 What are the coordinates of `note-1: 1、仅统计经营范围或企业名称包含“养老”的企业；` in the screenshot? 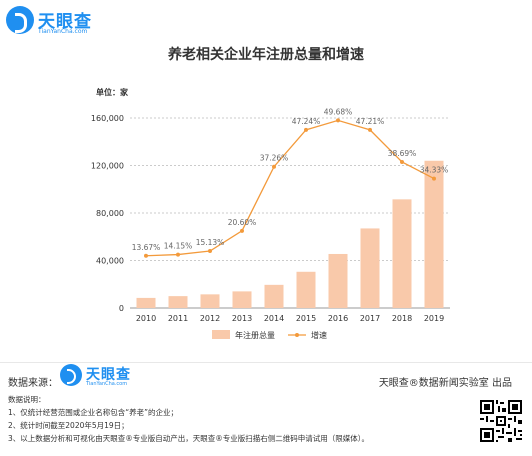 It's located at (93, 412).